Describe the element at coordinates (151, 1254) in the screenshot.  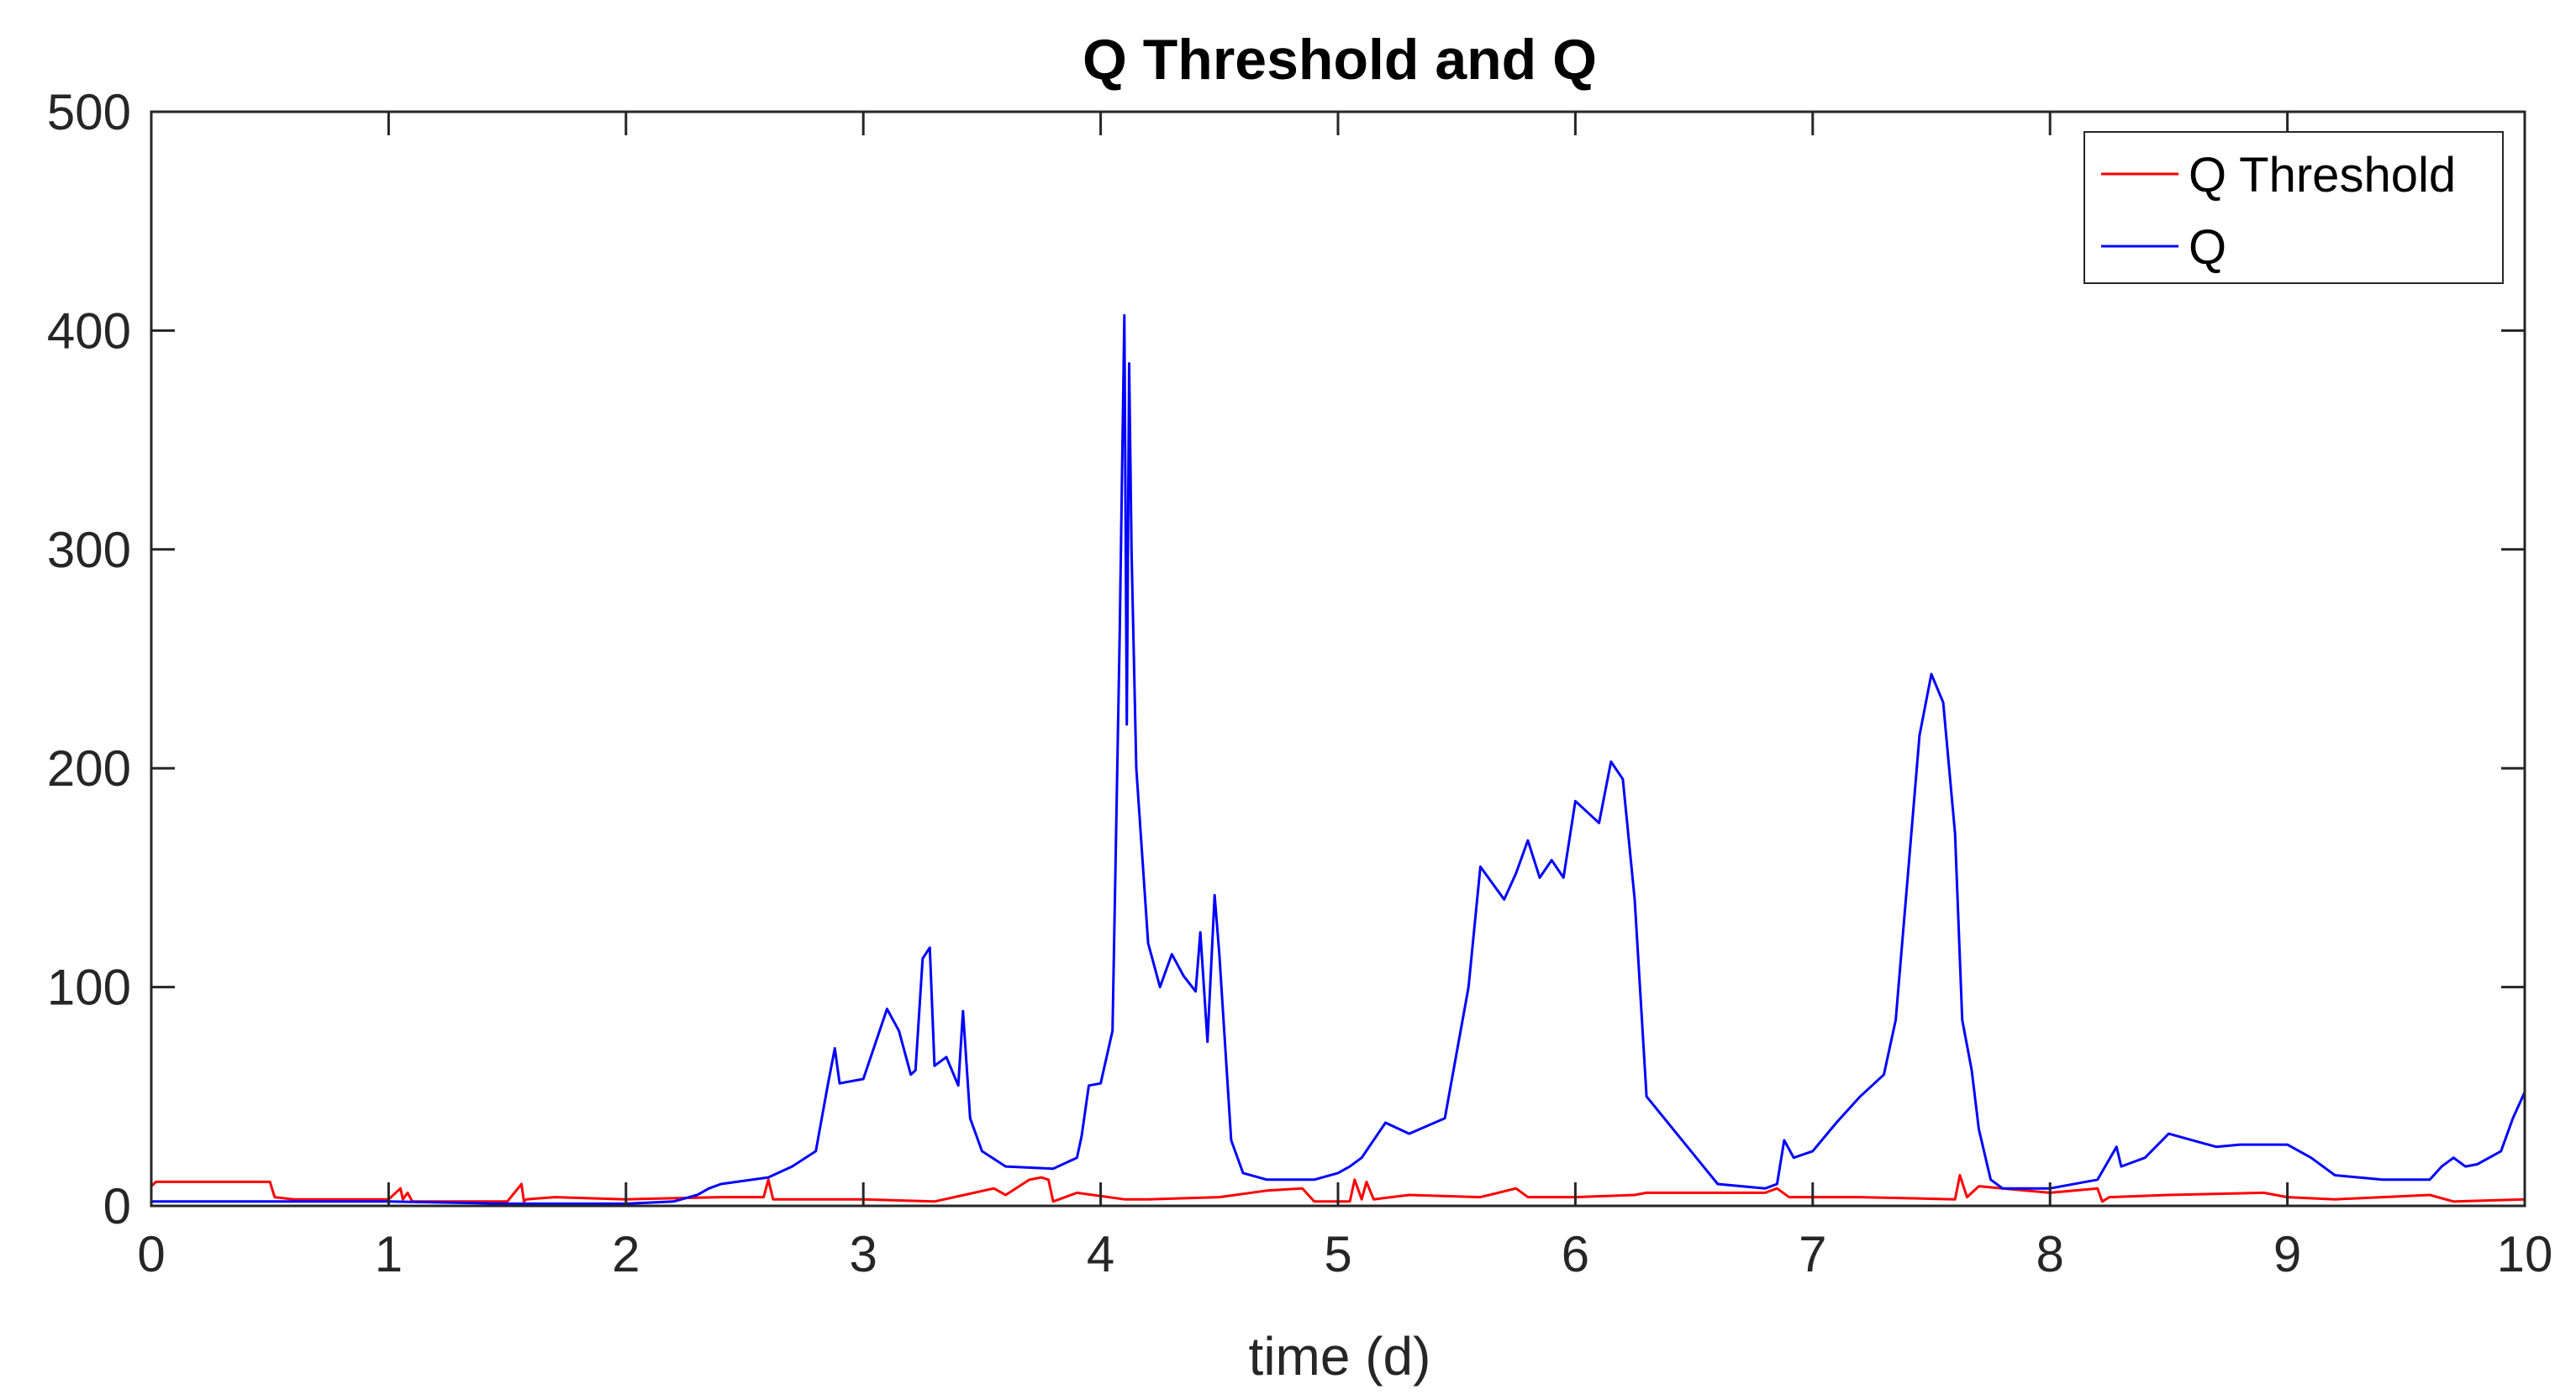
I see `x-tick-label: 0` at that location.